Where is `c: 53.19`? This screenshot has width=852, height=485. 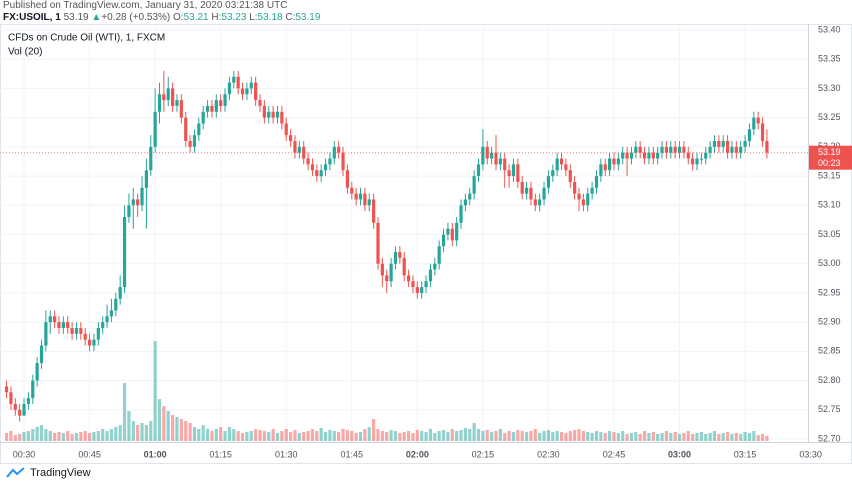
c: 53.19 is located at coordinates (308, 17).